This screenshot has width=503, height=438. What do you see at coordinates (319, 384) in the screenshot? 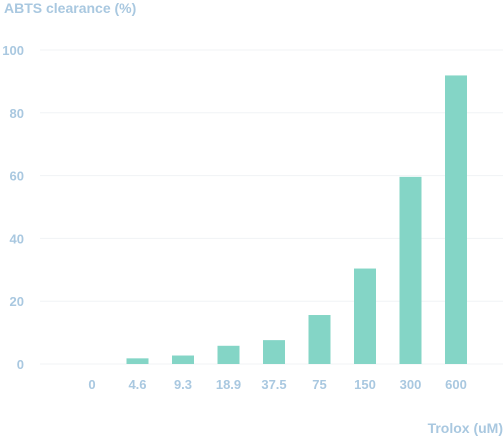
I see `x-tick-label: 75` at bounding box center [319, 384].